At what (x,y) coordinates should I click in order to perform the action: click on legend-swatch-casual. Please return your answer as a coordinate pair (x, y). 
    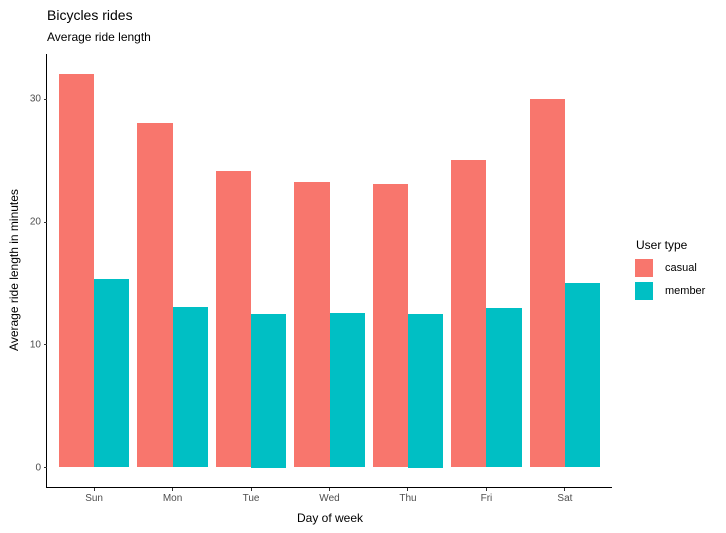
    Looking at the image, I should click on (644, 268).